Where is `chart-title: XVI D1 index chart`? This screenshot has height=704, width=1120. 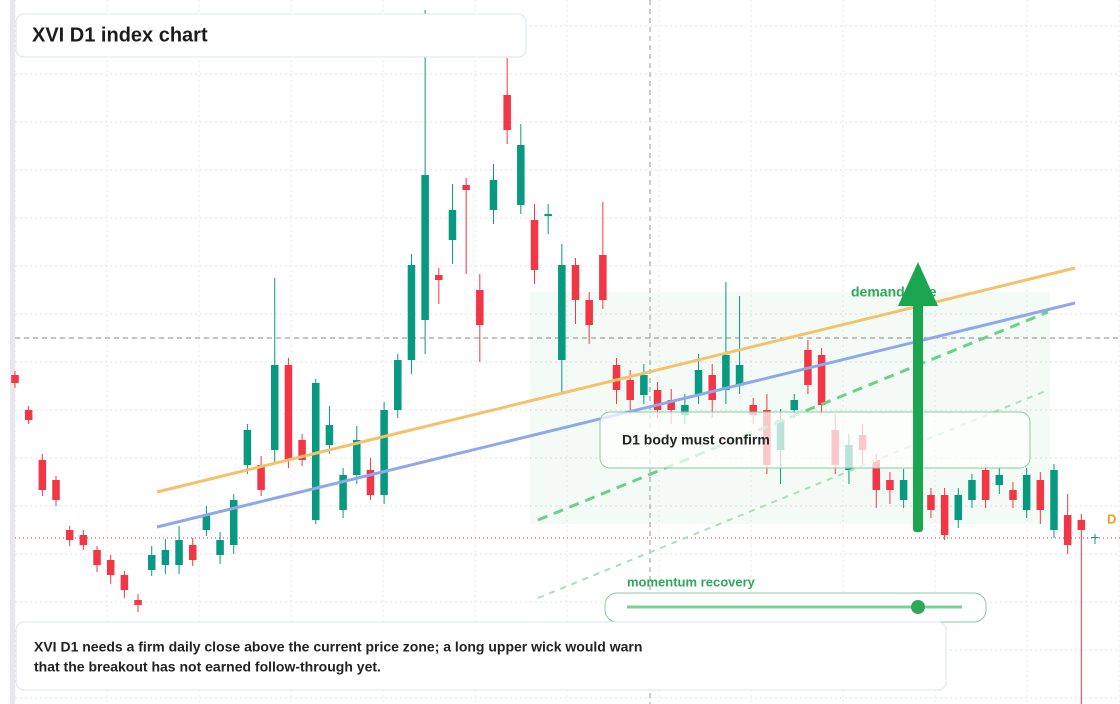
chart-title: XVI D1 index chart is located at coordinates (120, 35).